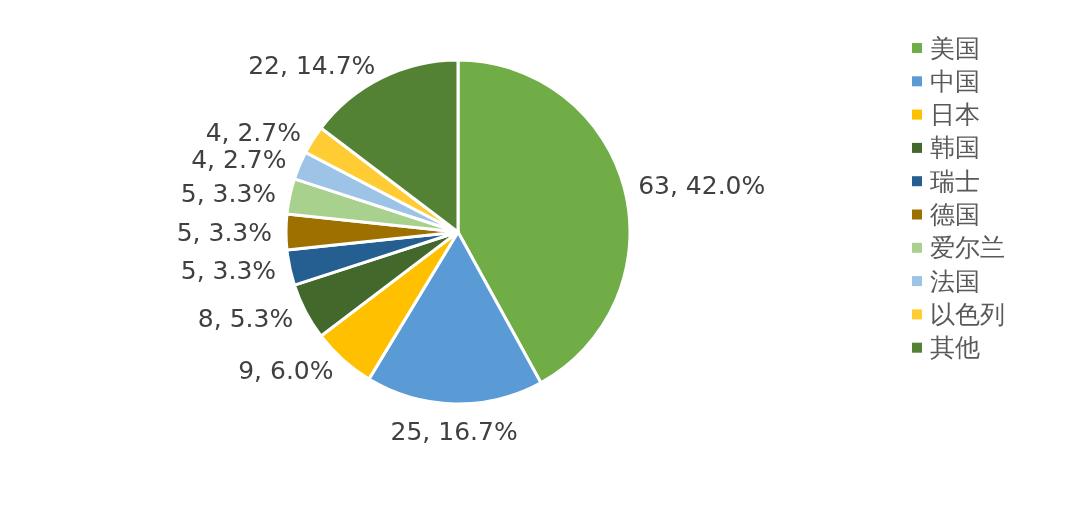 Image resolution: width=1080 pixels, height=526 pixels. I want to click on data-label: 8, 5.3%, so click(245, 318).